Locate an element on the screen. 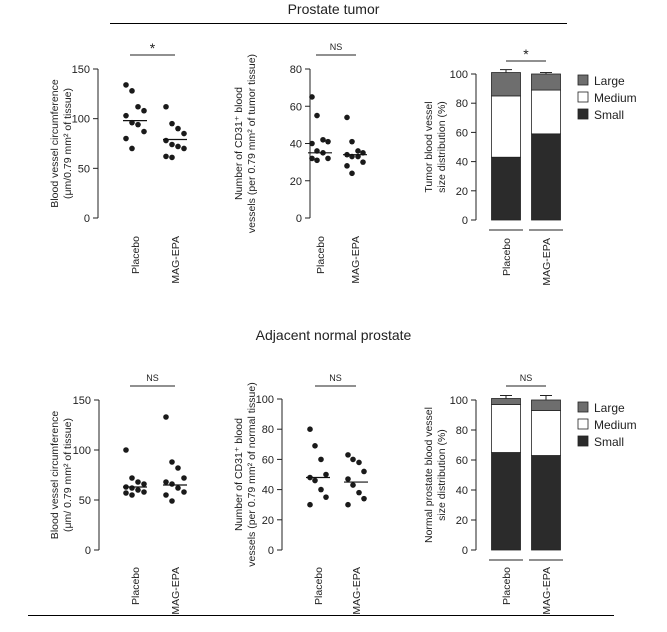 This screenshot has width=667, height=632. tumor-size-distribution-significance-label: * is located at coordinates (526, 54).